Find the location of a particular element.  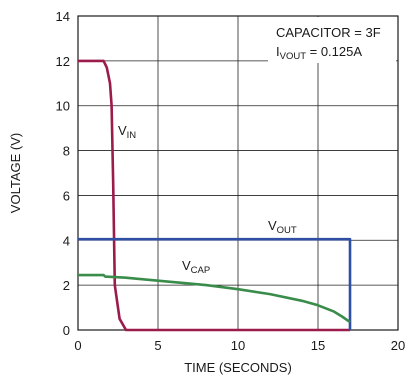

capacitor-annotation: CAPACITOR = 3F is located at coordinates (328, 32).